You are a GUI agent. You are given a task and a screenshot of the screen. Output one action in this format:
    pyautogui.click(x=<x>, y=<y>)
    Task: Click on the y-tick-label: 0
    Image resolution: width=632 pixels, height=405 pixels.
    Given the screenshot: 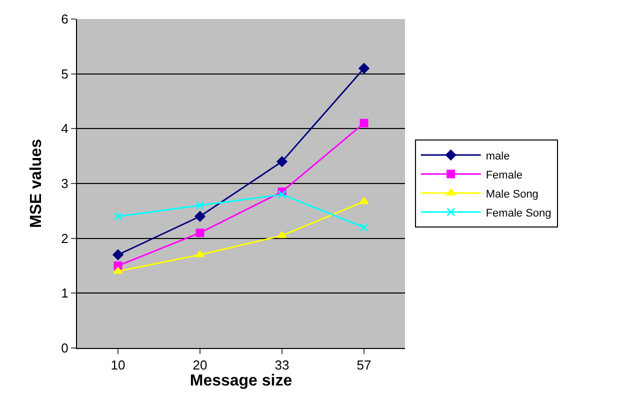 What is the action you would take?
    pyautogui.click(x=64, y=348)
    